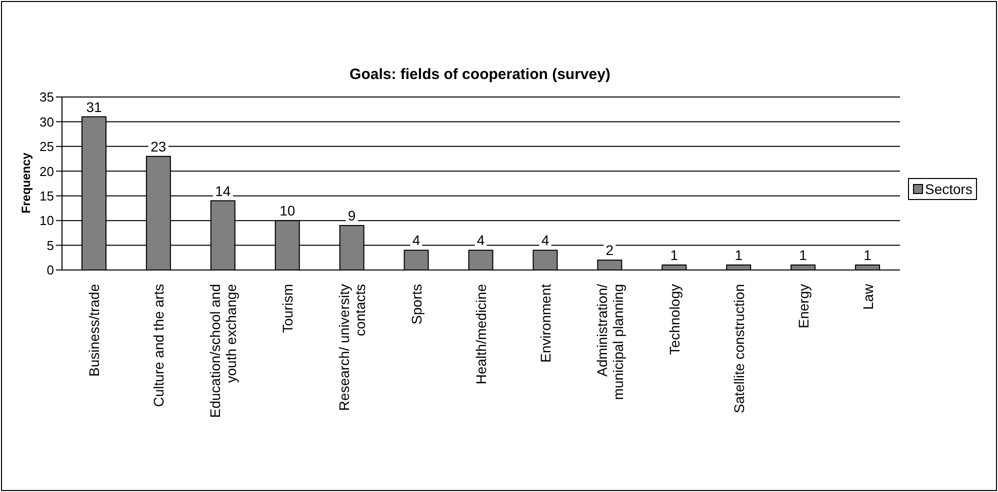  Describe the element at coordinates (94, 330) in the screenshot. I see `x-tick-label: Business/trade` at that location.